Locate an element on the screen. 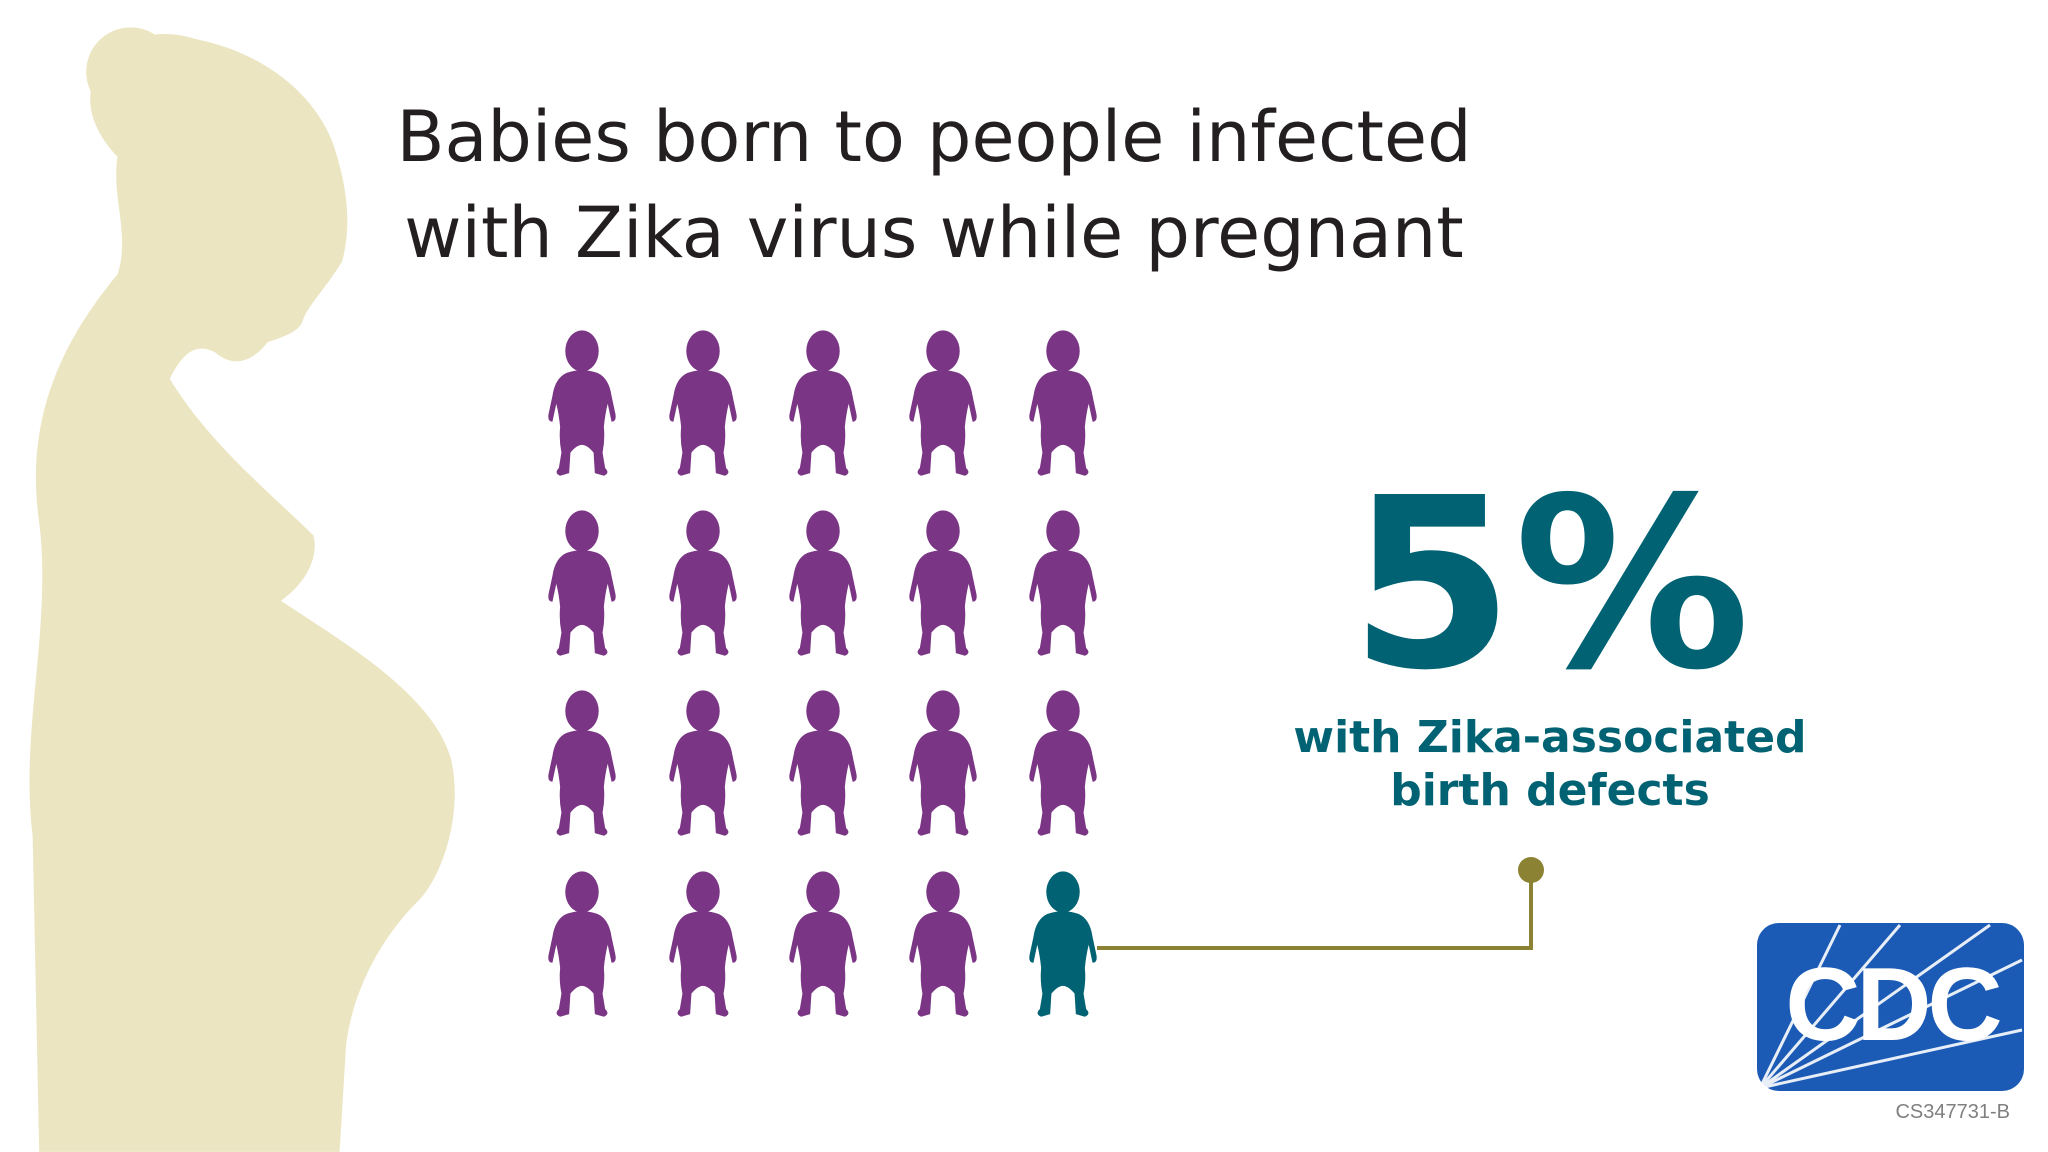 This screenshot has height=1152, width=2048. logo-rays is located at coordinates (1890, 1006).